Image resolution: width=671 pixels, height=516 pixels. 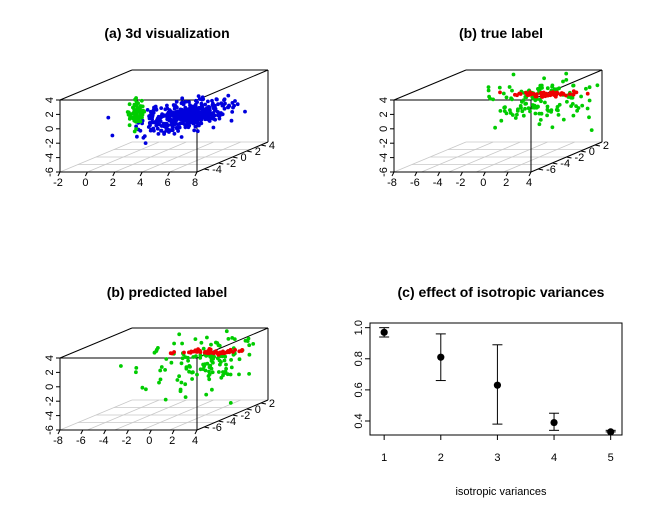 What do you see at coordinates (195, 183) in the screenshot?
I see `x-tick-label: 8` at bounding box center [195, 183].